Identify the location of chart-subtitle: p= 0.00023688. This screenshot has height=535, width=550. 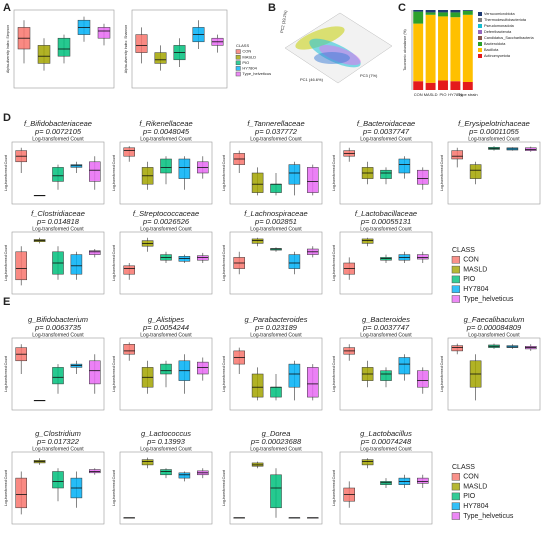
(276, 441).